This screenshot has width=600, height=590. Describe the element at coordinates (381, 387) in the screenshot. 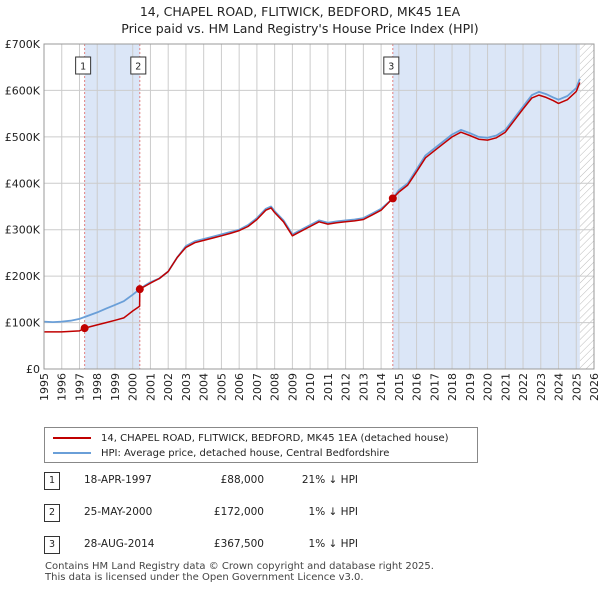

I see `x-tick-label: 2014` at that location.